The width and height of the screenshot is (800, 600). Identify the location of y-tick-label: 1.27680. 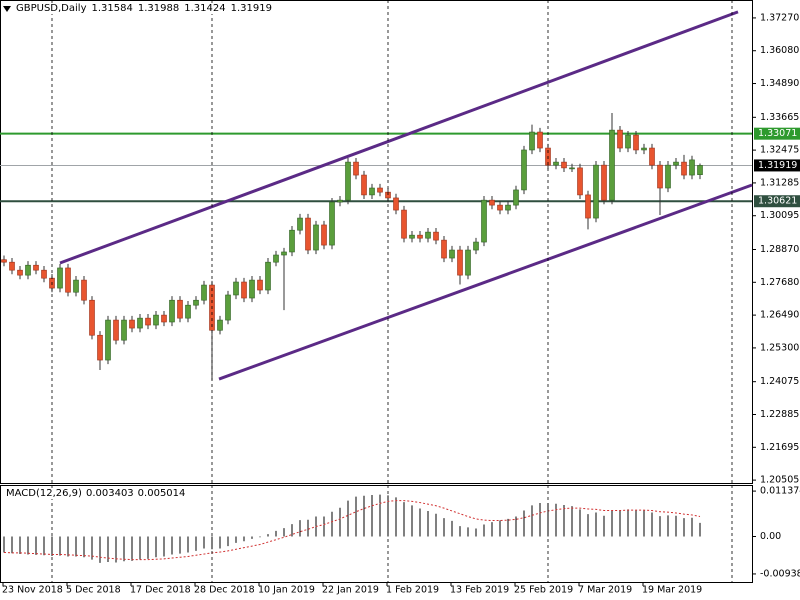
(779, 282).